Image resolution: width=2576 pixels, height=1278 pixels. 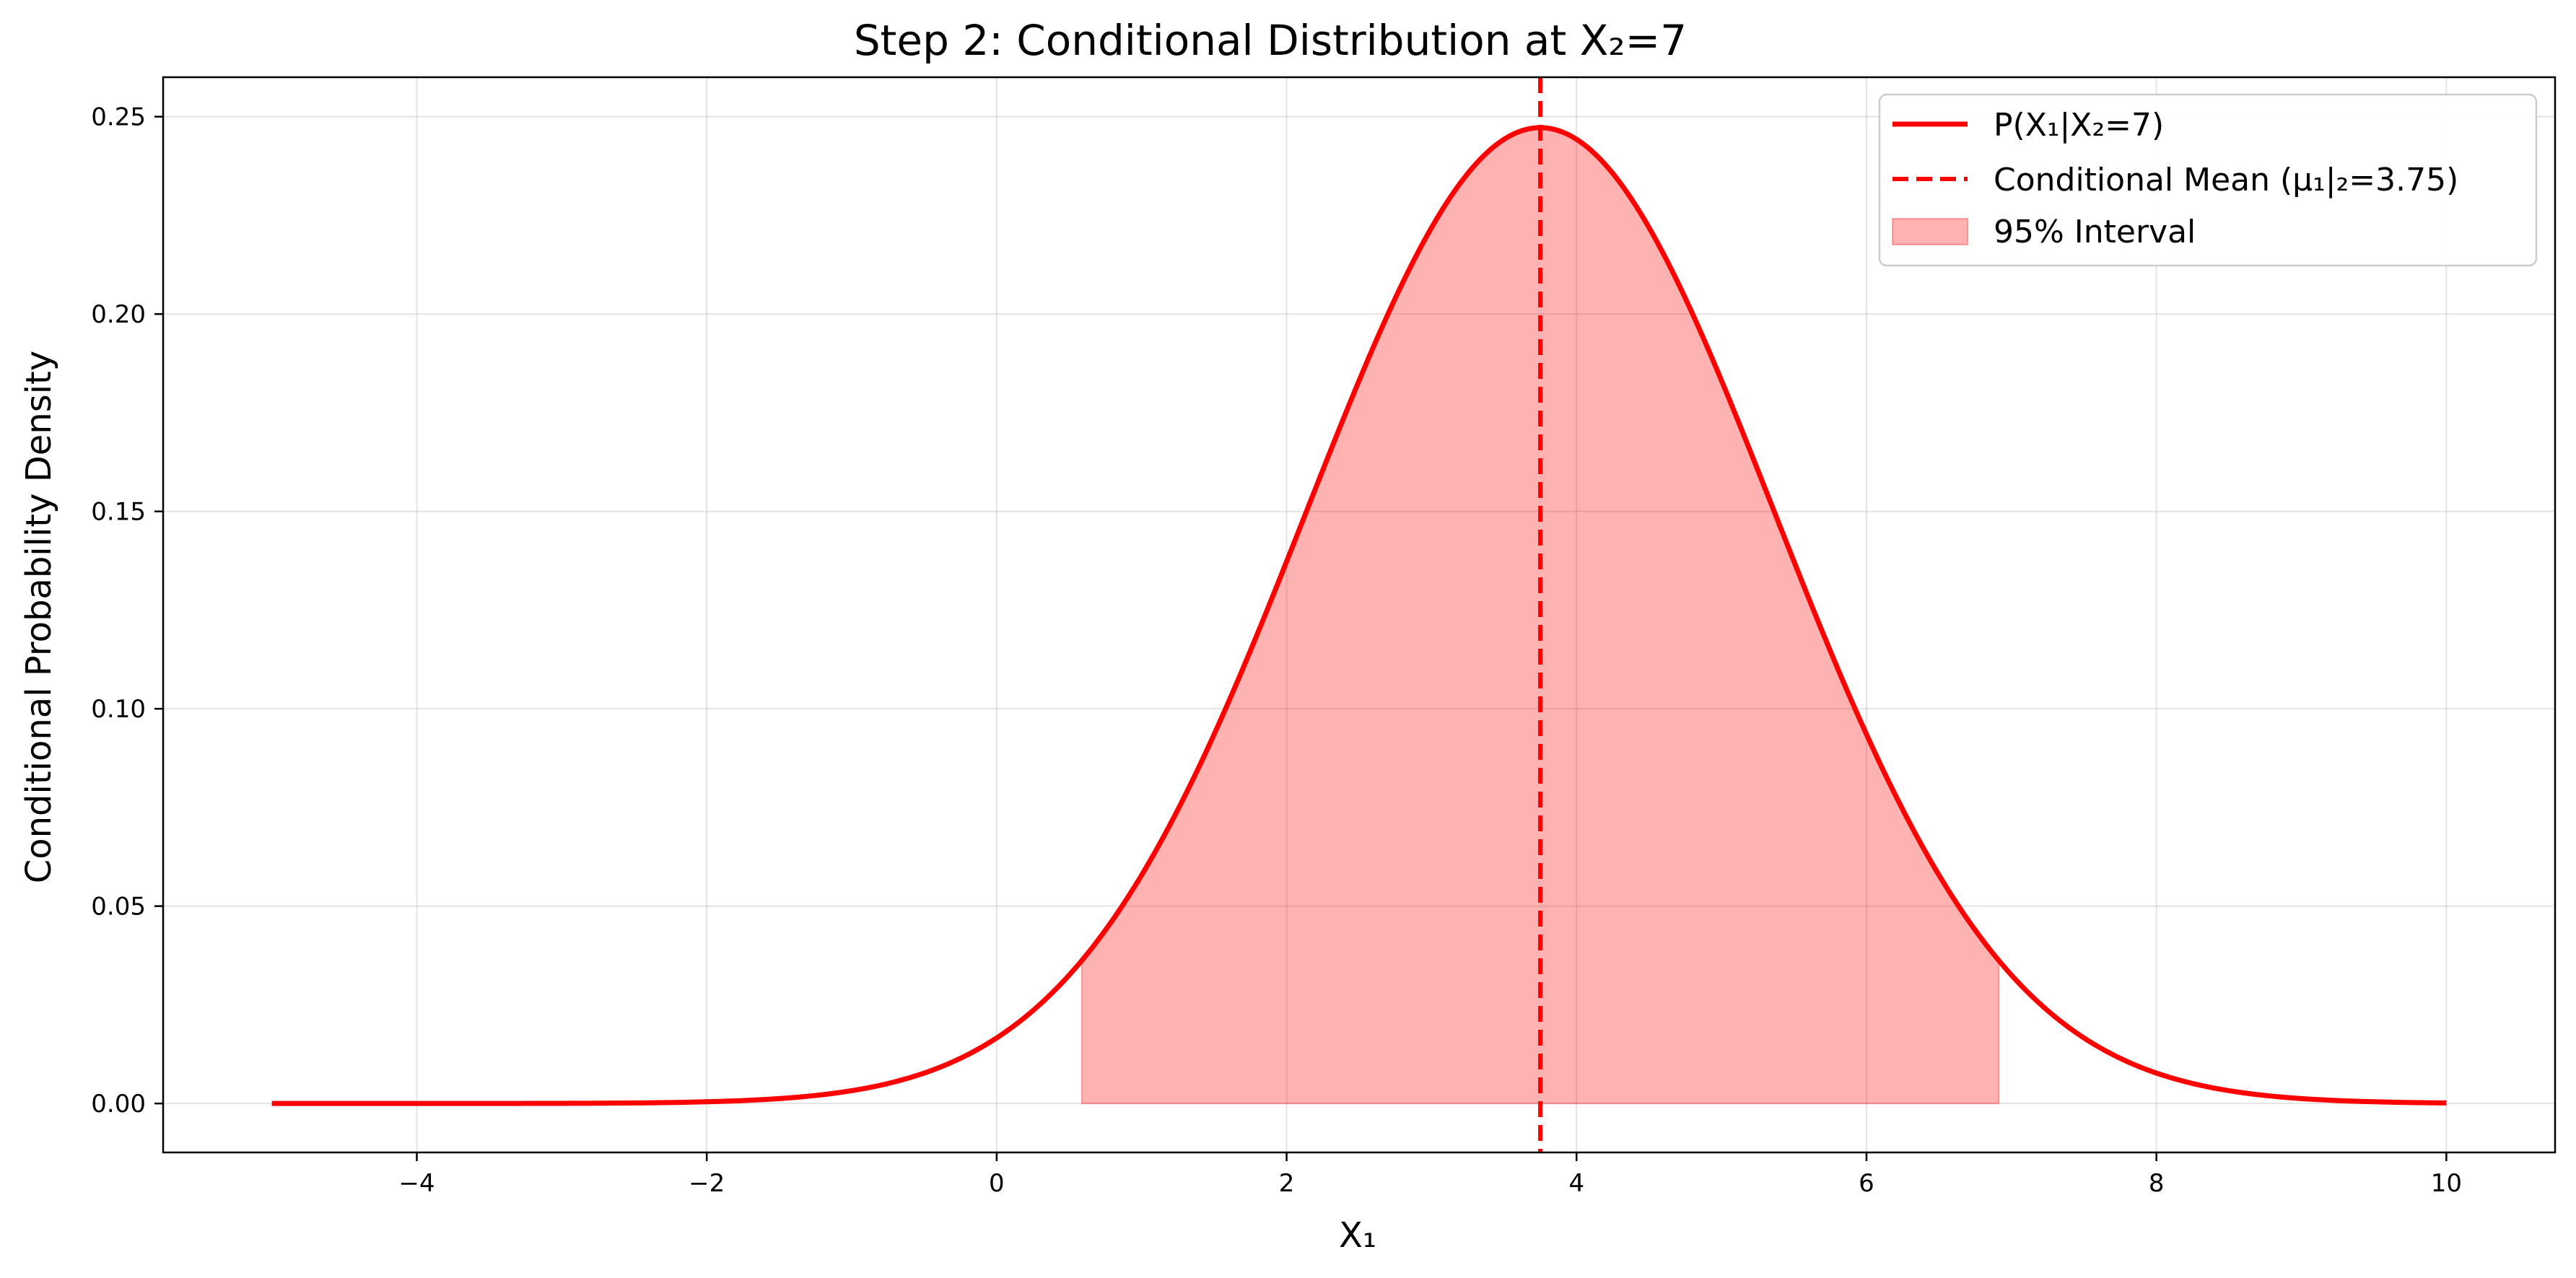 I want to click on chart-title: Step 2: Conditional Distribution at X₂=7, so click(x=1270, y=40).